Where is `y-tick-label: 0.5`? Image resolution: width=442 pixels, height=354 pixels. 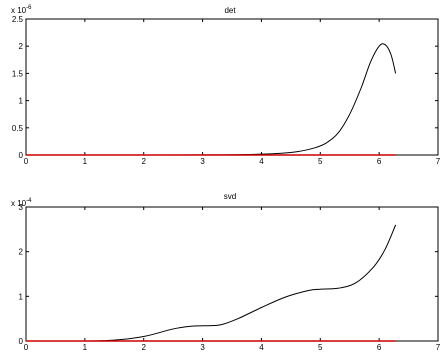
y-tick-label: 0.5 is located at coordinates (18, 128).